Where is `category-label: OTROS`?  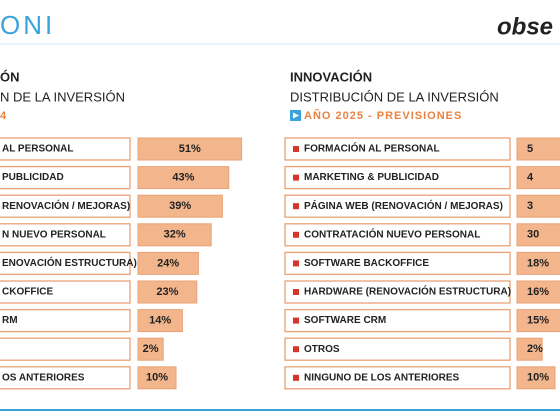 category-label: OTROS is located at coordinates (322, 349).